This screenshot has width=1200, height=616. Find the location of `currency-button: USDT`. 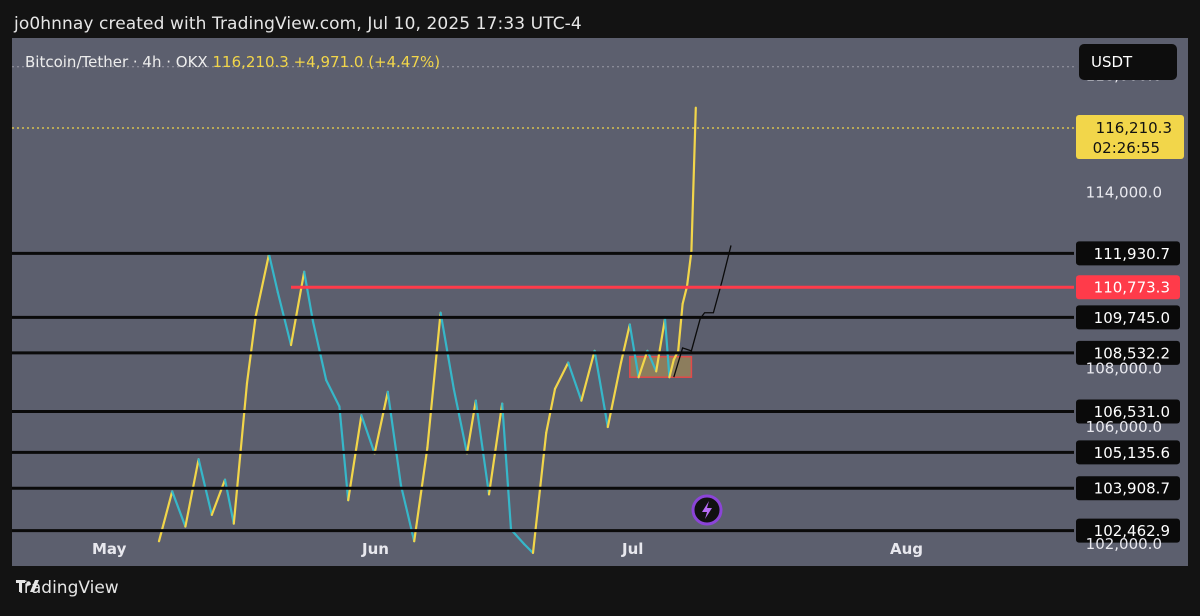

currency-button: USDT is located at coordinates (1128, 62).